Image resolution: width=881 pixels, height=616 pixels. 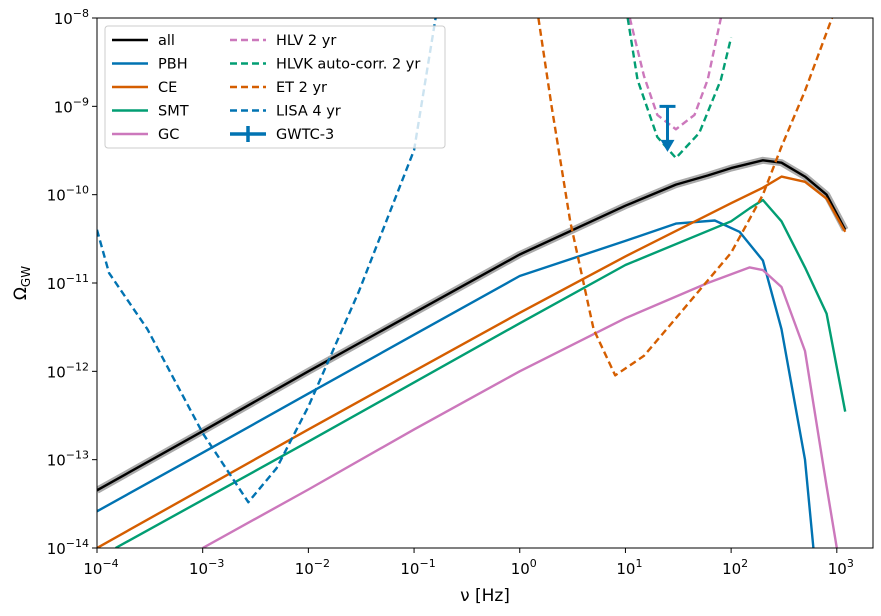 I want to click on tick-label: 10⁻¹⁰, so click(x=68, y=194).